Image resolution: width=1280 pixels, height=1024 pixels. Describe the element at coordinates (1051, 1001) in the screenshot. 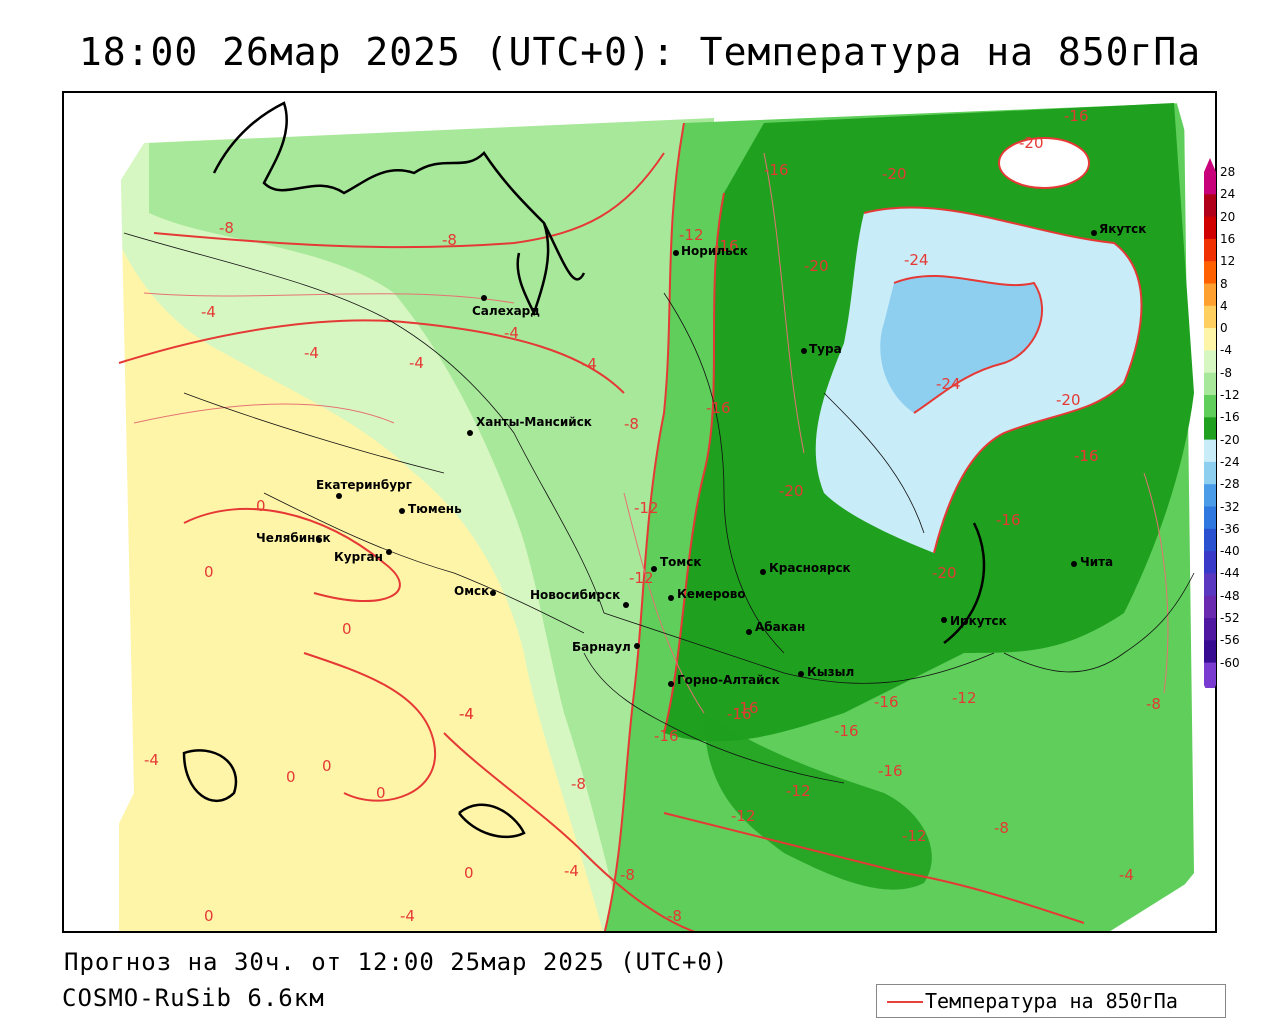

I see `legend: Температура на 850гПа` at that location.